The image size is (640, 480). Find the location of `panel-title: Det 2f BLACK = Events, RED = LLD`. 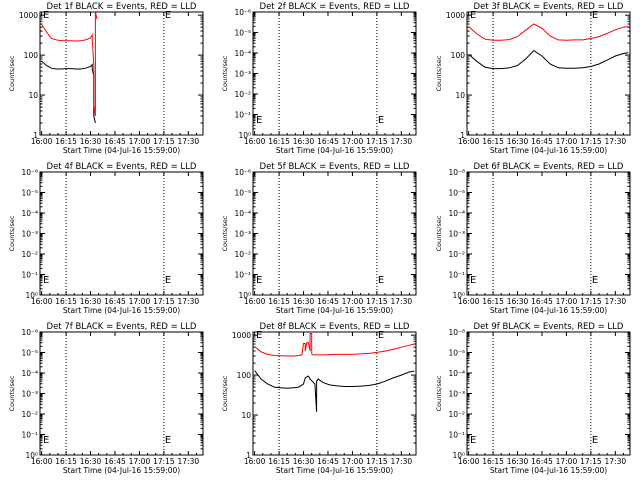

panel-title: Det 2f BLACK = Events, RED = LLD is located at coordinates (335, 7).